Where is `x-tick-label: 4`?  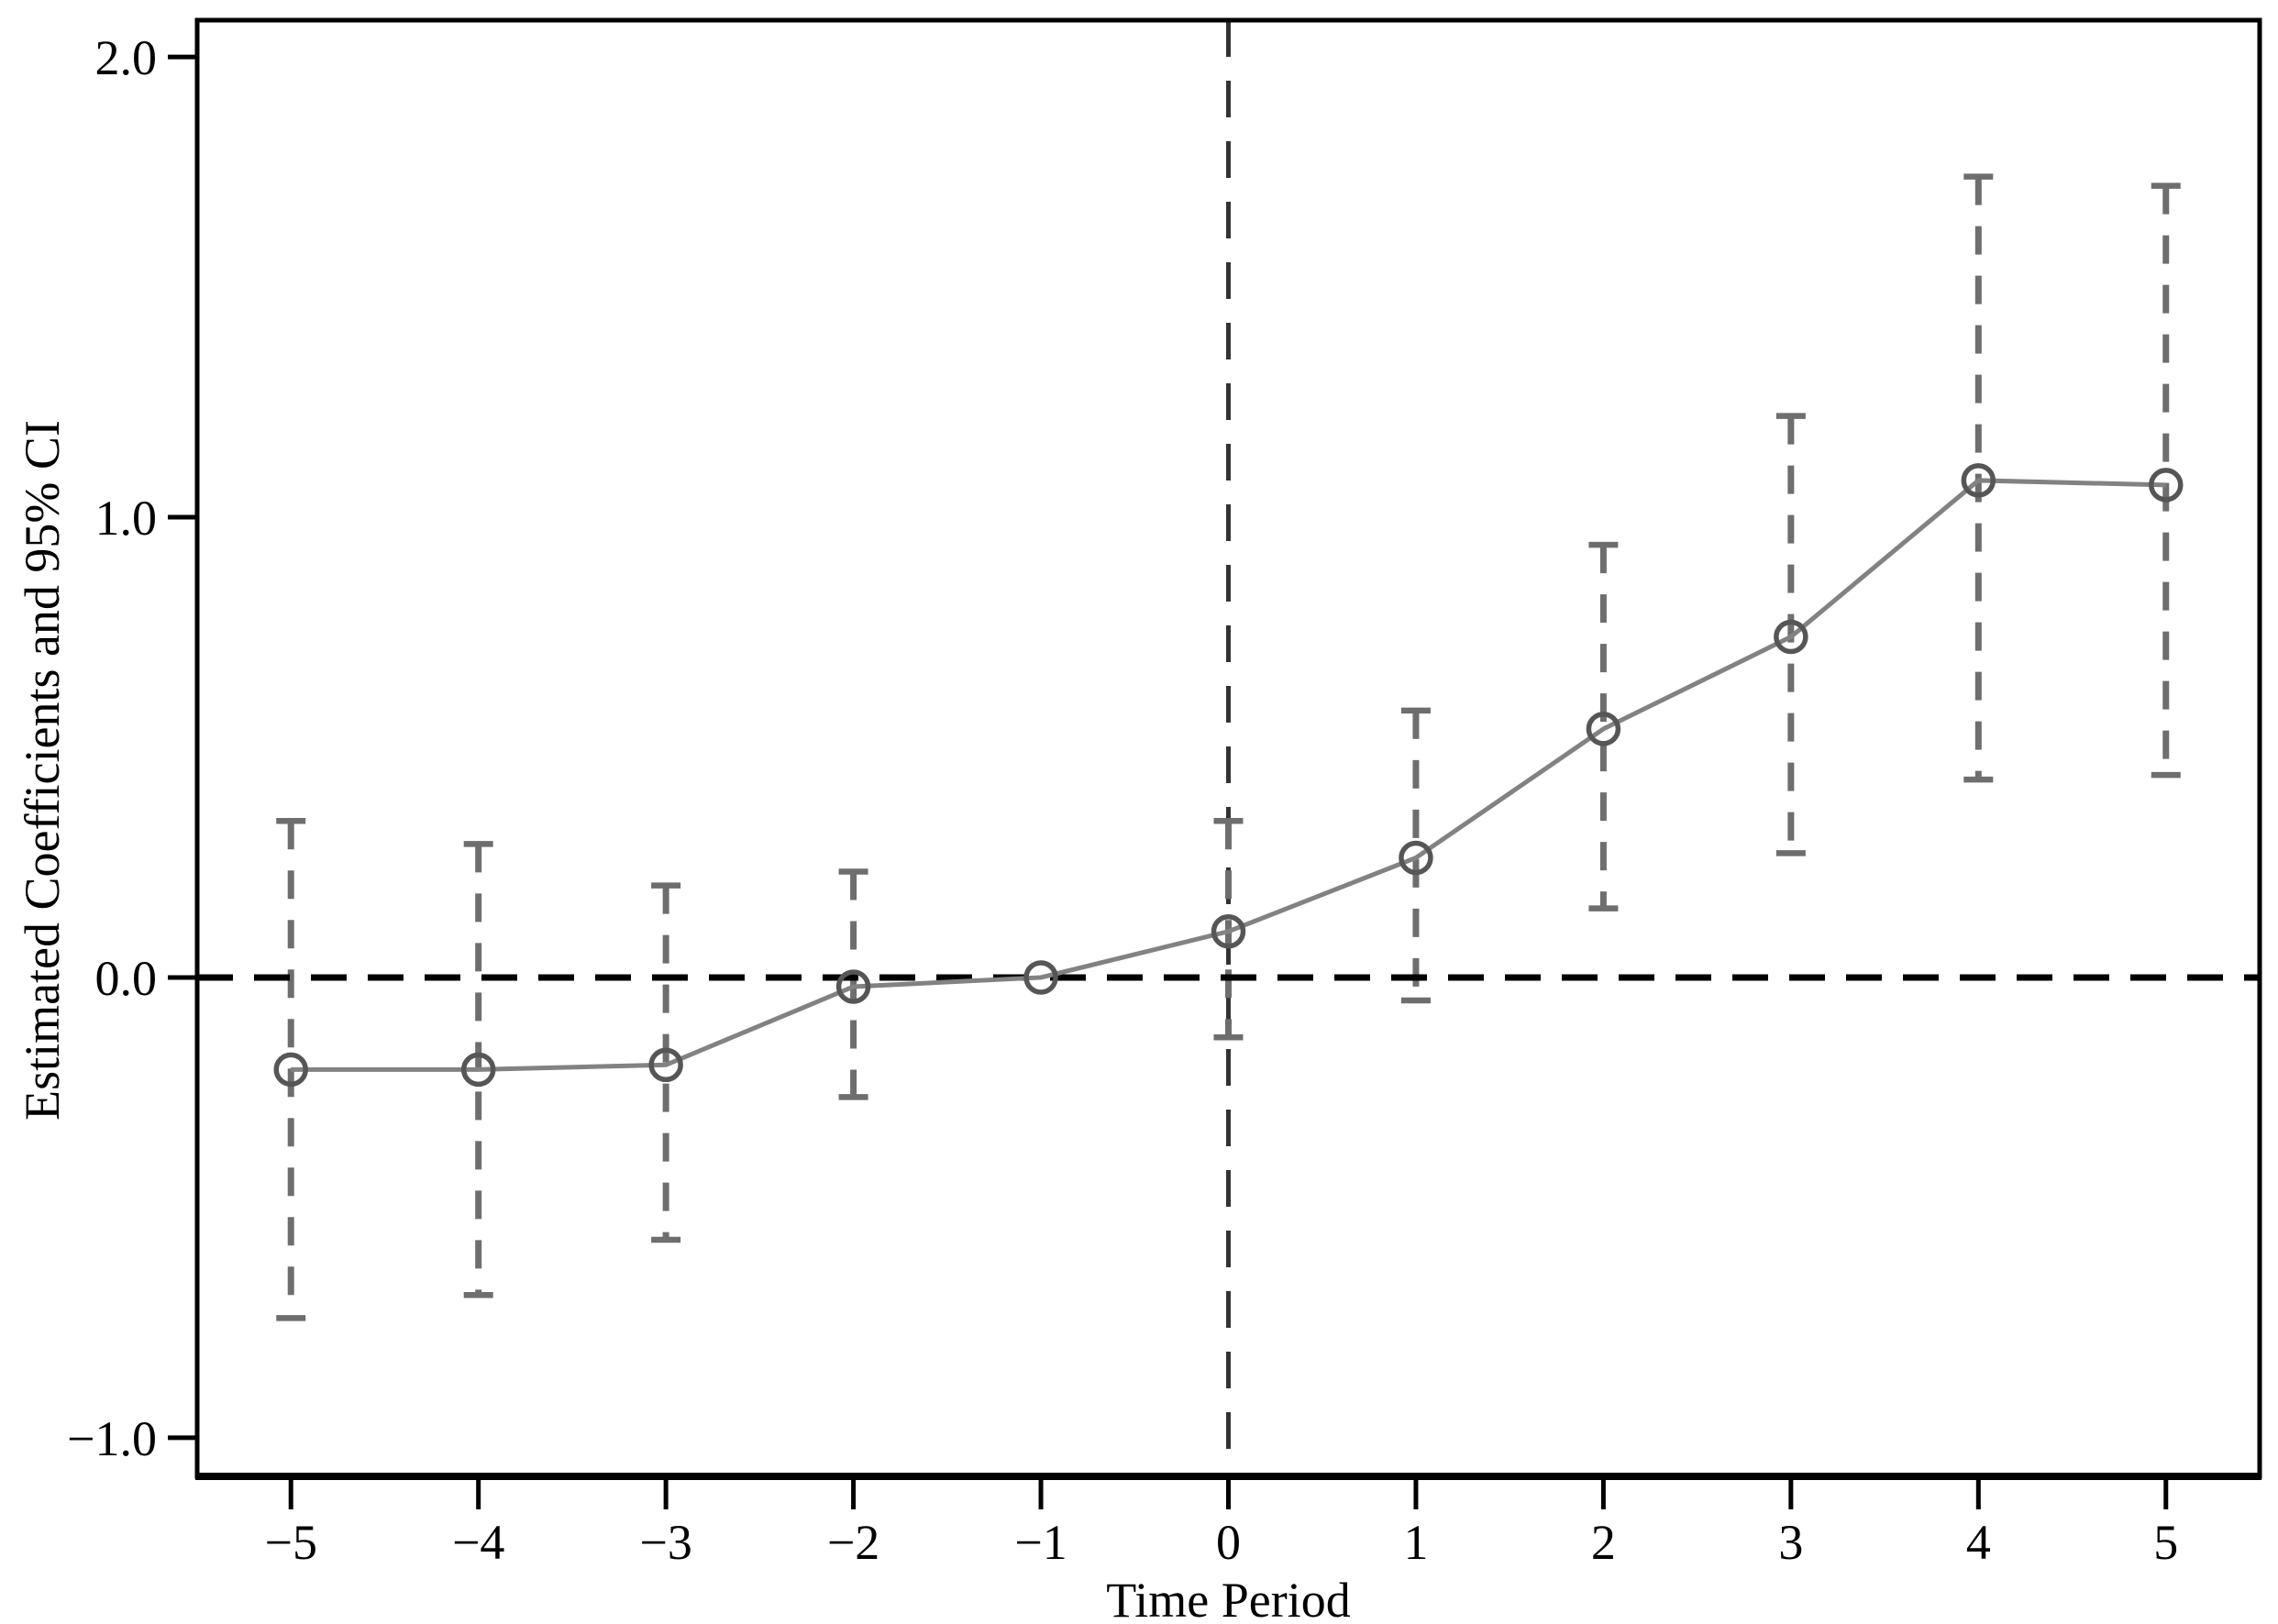 x-tick-label: 4 is located at coordinates (1978, 1542).